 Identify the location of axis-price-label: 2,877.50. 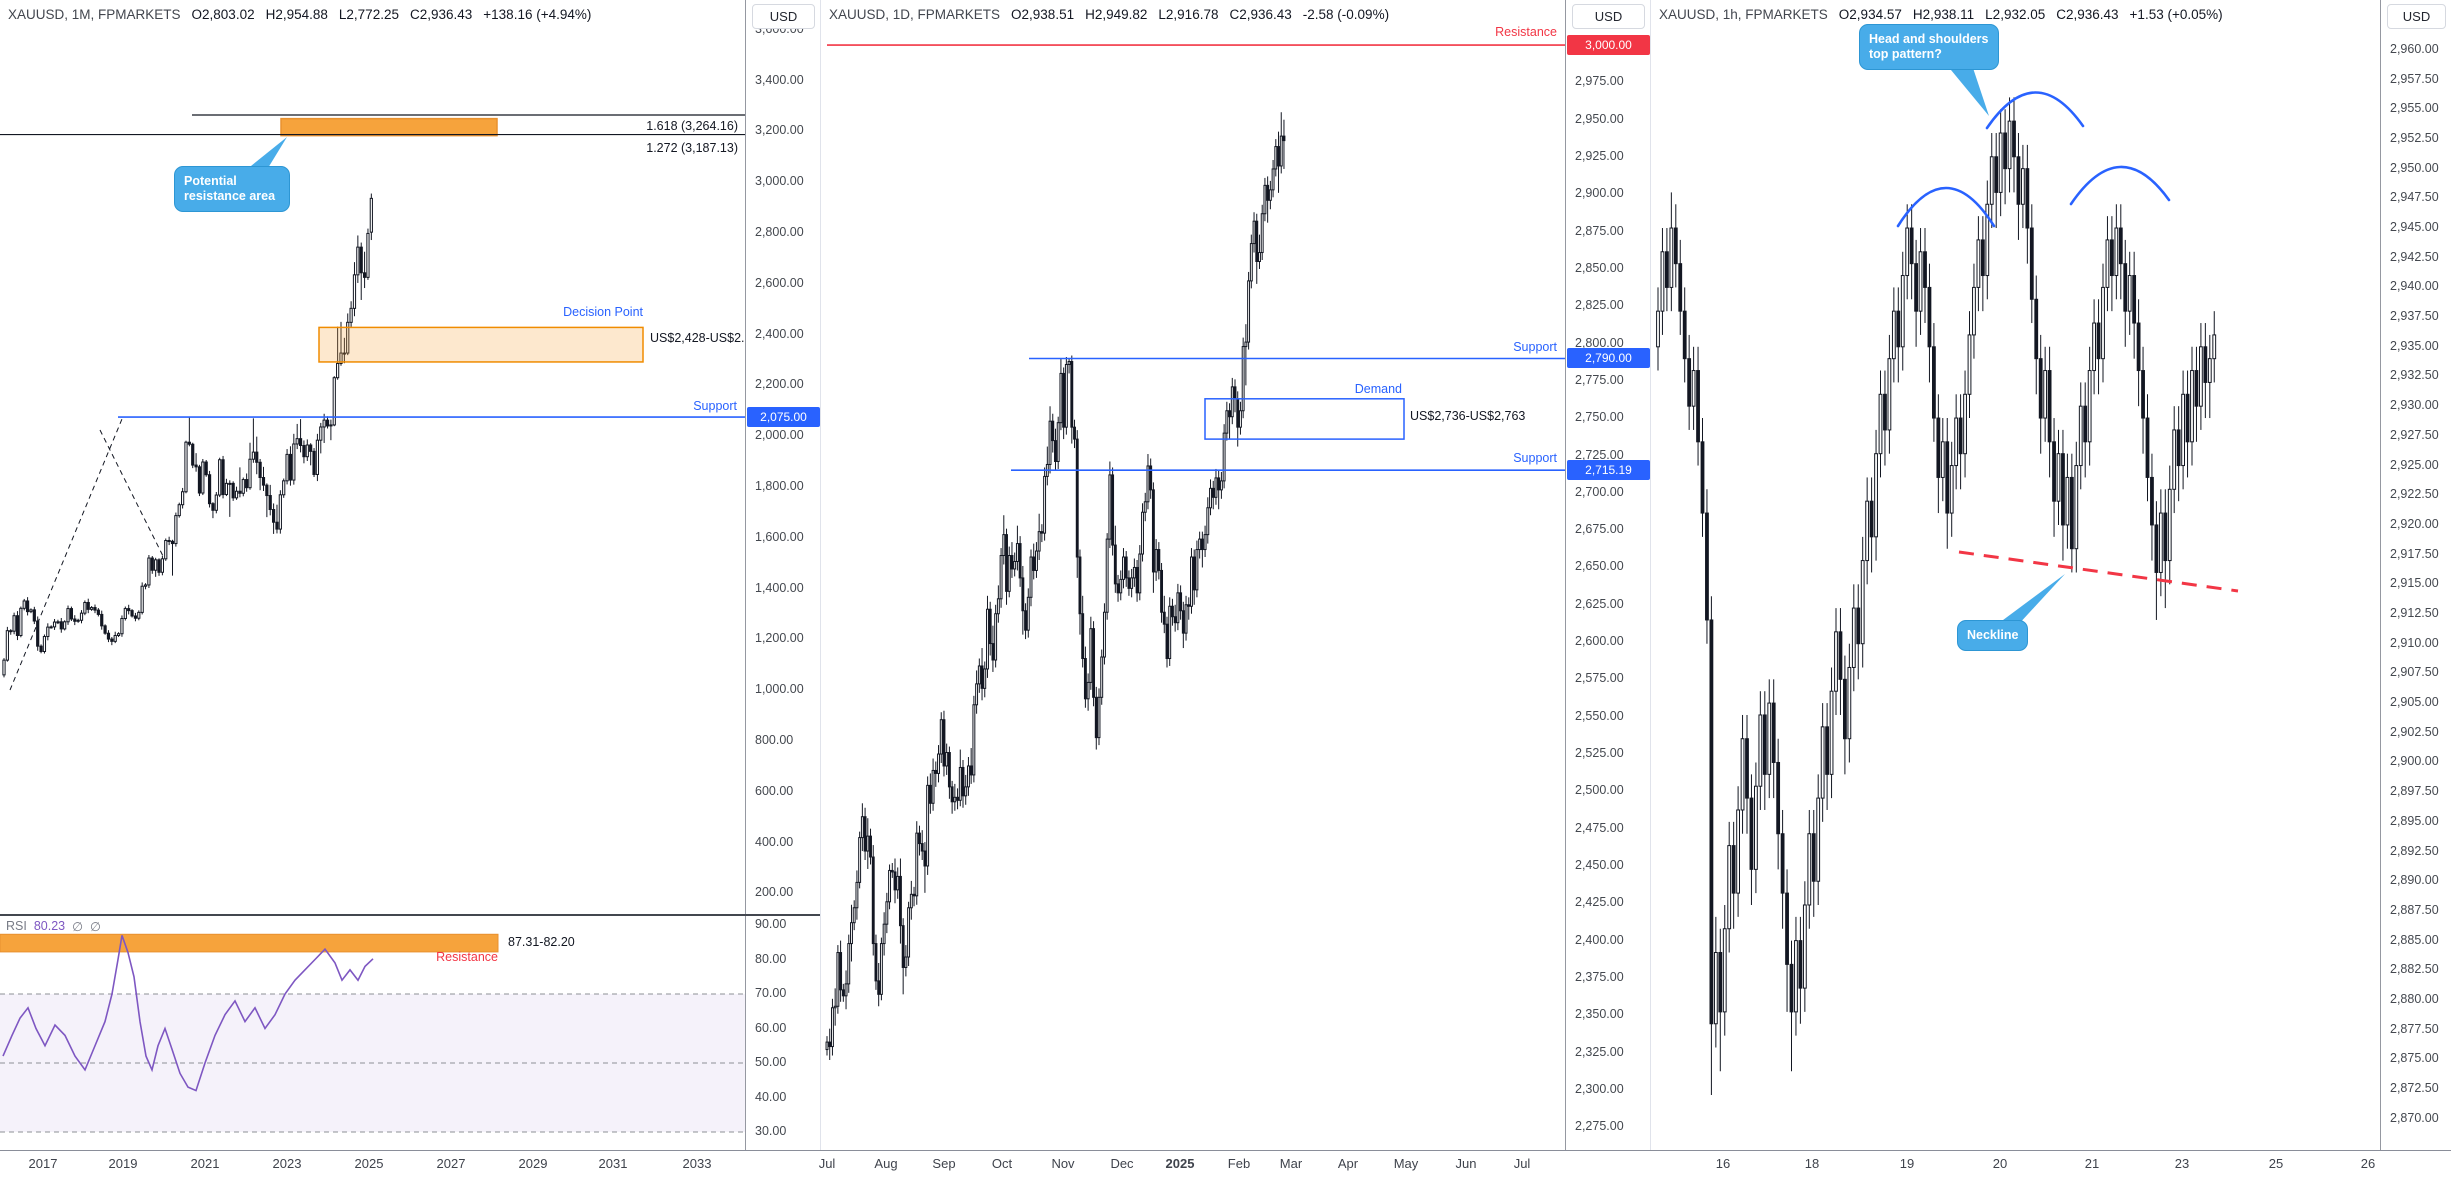
(2414, 1028).